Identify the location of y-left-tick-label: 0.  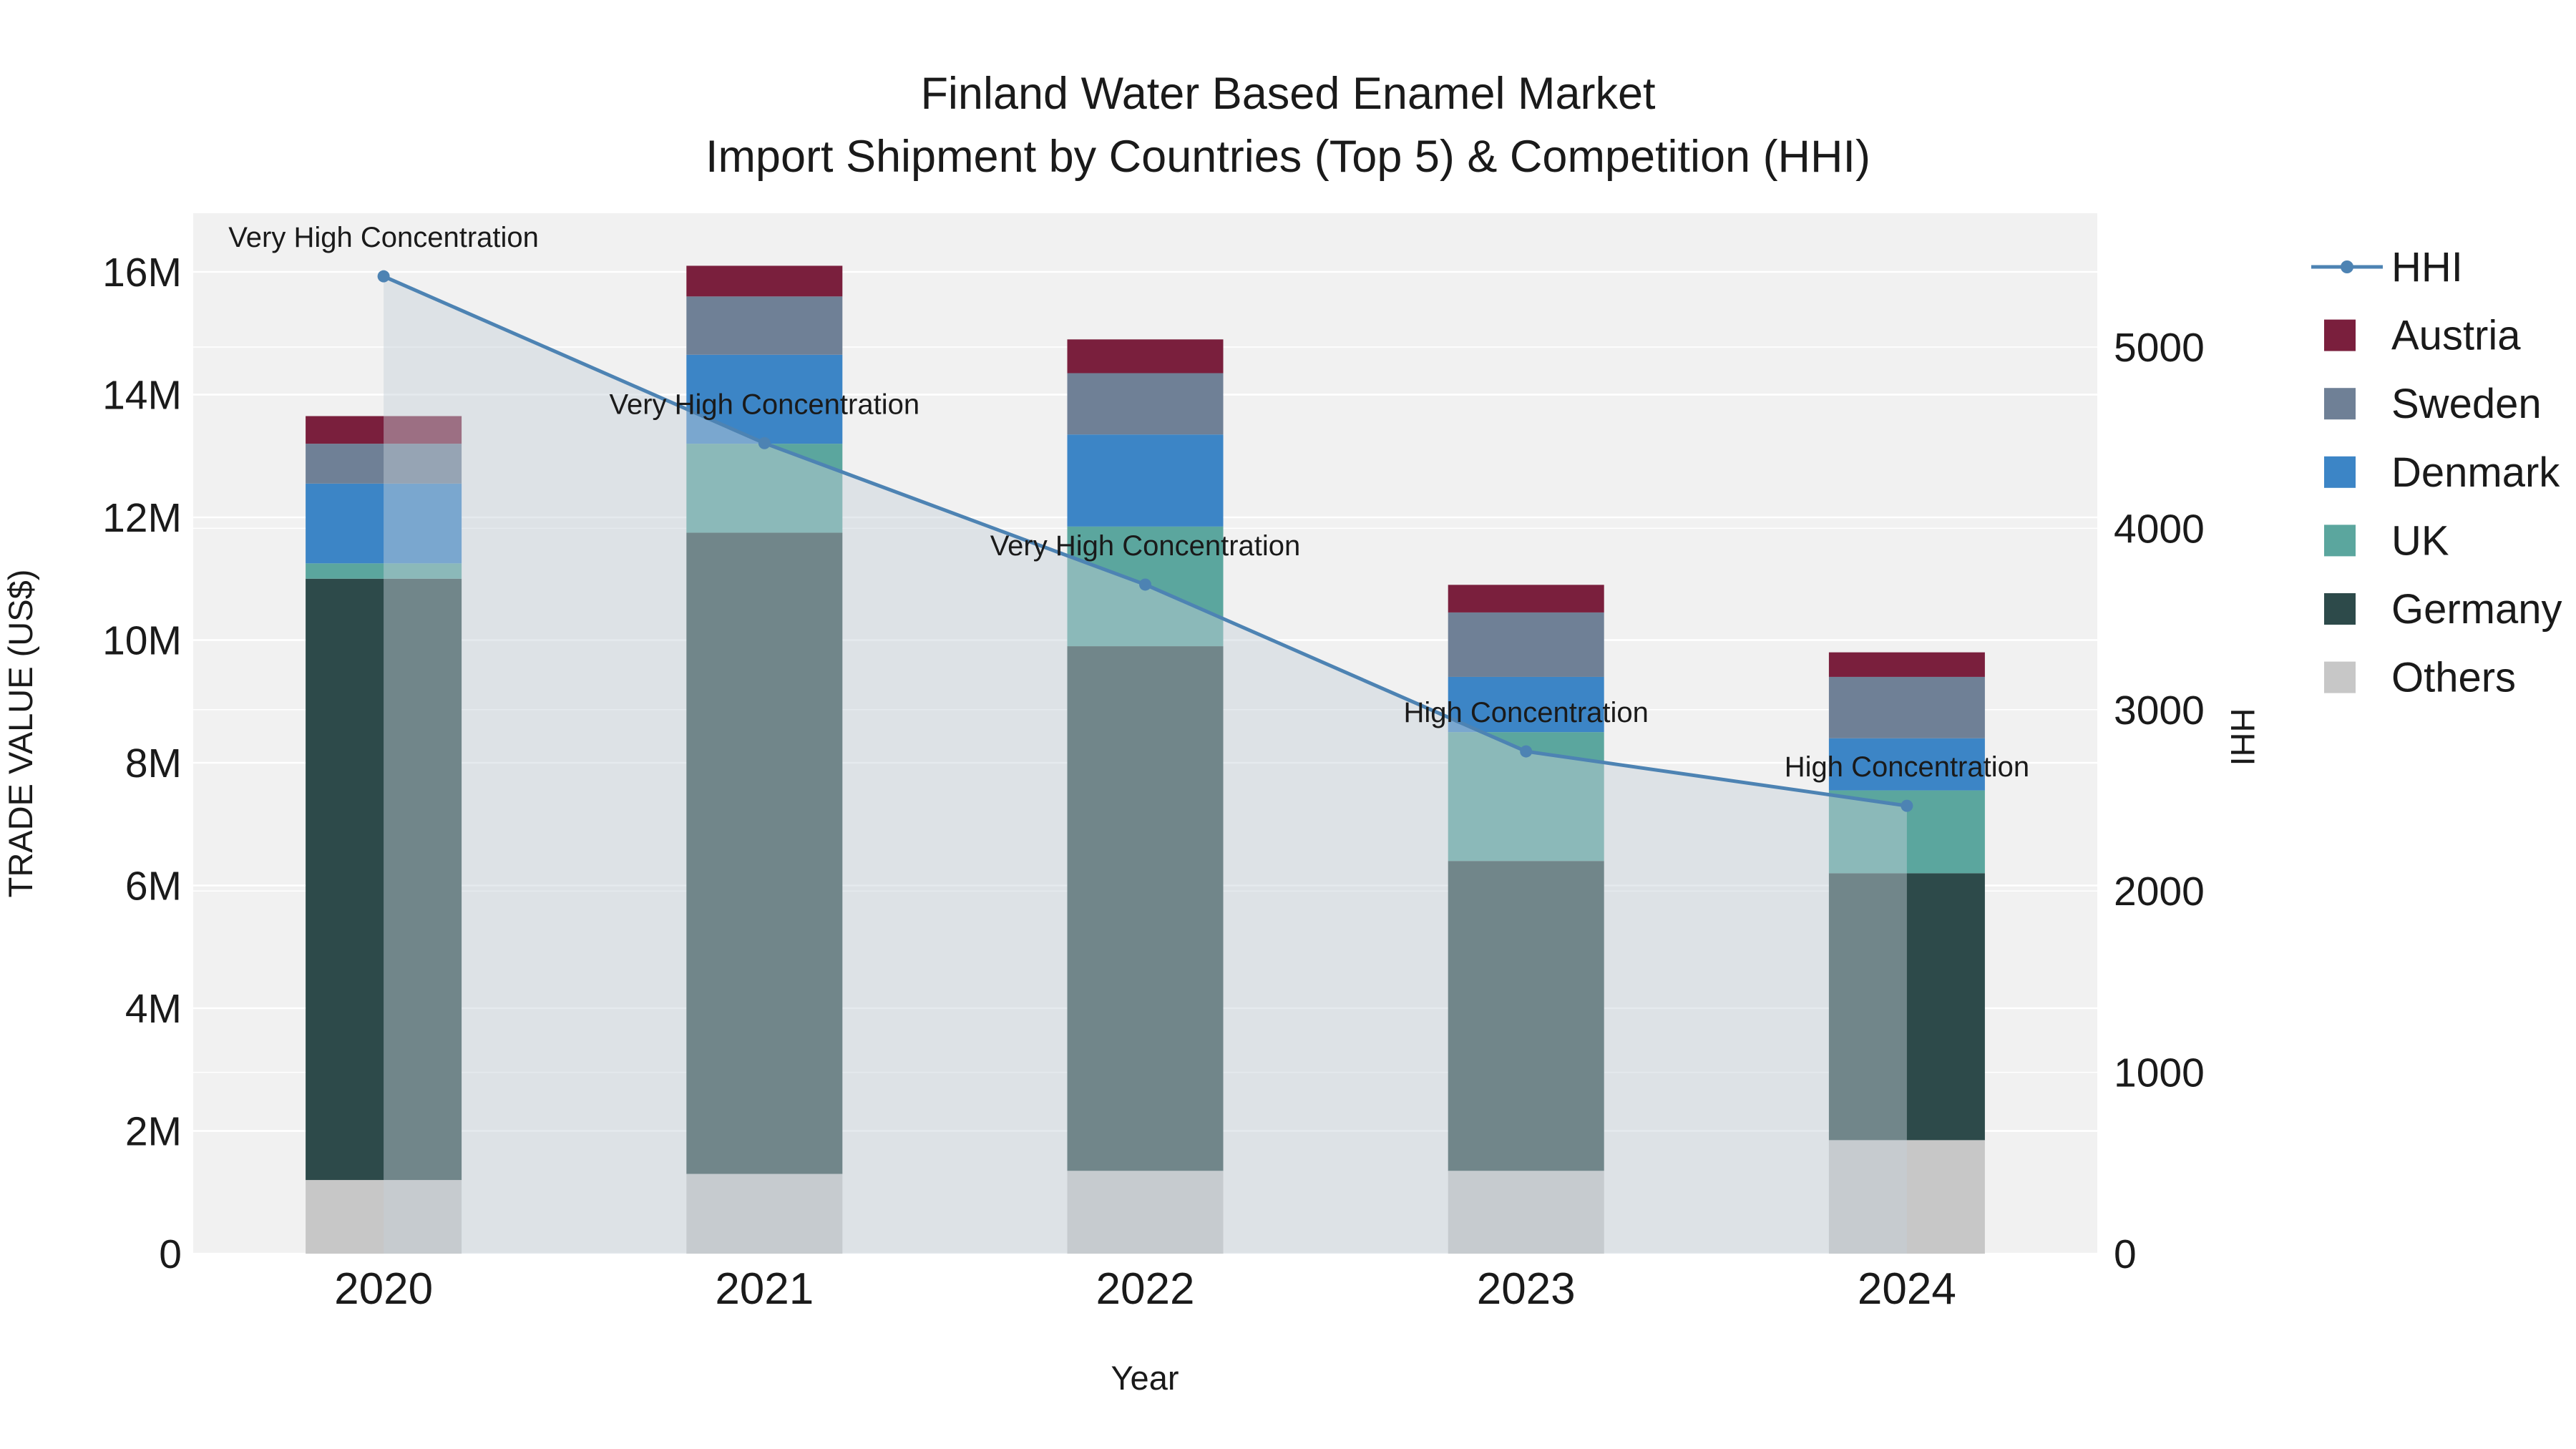
(170, 1254).